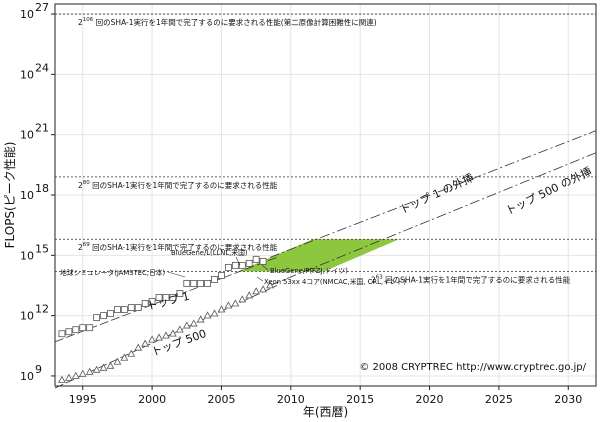 The image size is (600, 422). I want to click on green-region, so click(319, 255).